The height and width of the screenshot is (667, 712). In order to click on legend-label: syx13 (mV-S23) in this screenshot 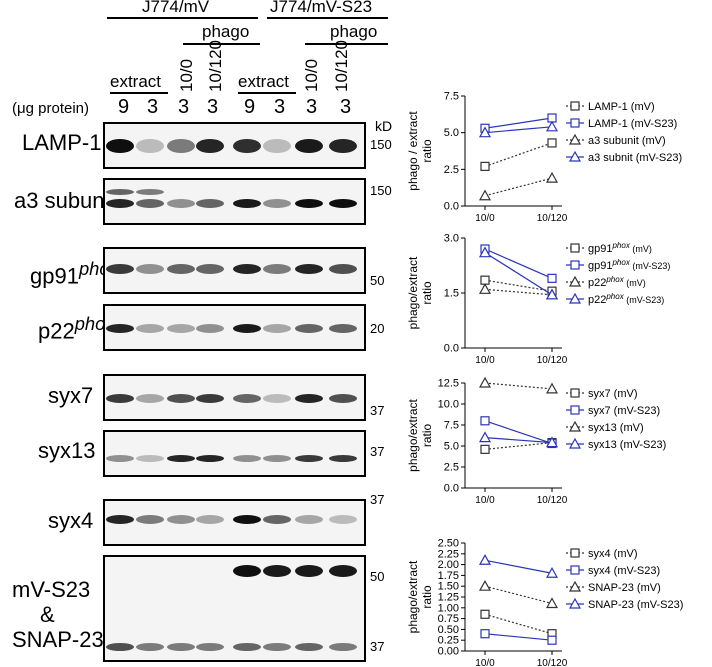, I will do `click(627, 445)`.